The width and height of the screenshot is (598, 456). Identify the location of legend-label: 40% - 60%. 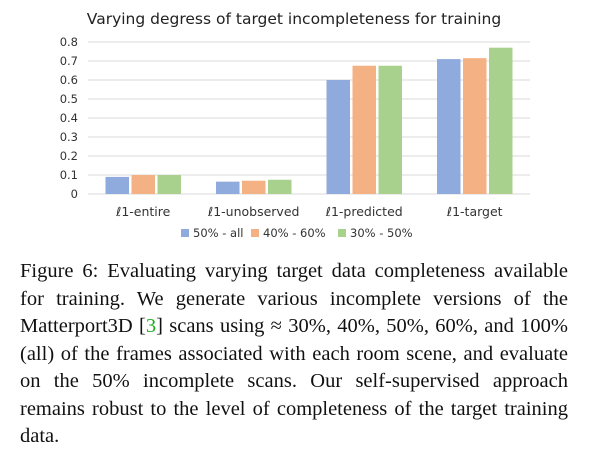
(294, 233).